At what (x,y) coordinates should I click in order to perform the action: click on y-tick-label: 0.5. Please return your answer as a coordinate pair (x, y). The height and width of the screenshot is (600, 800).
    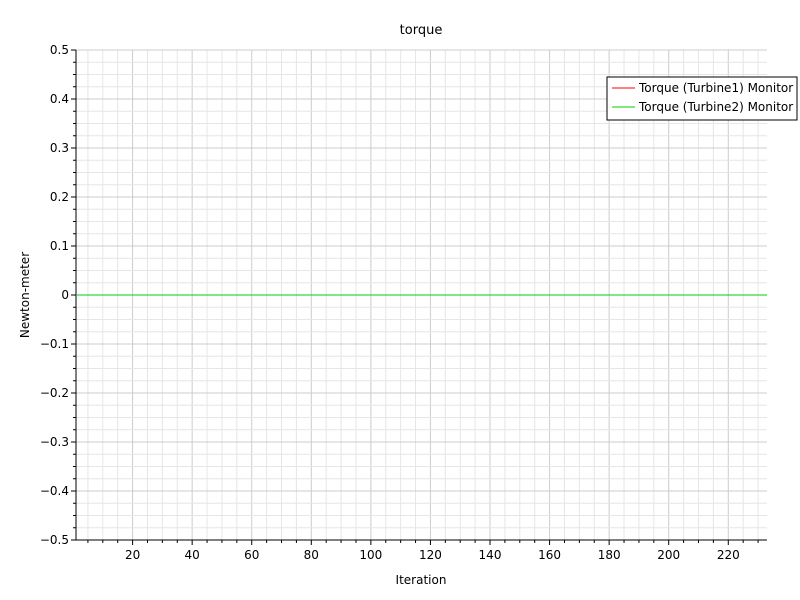
    Looking at the image, I should click on (59, 50).